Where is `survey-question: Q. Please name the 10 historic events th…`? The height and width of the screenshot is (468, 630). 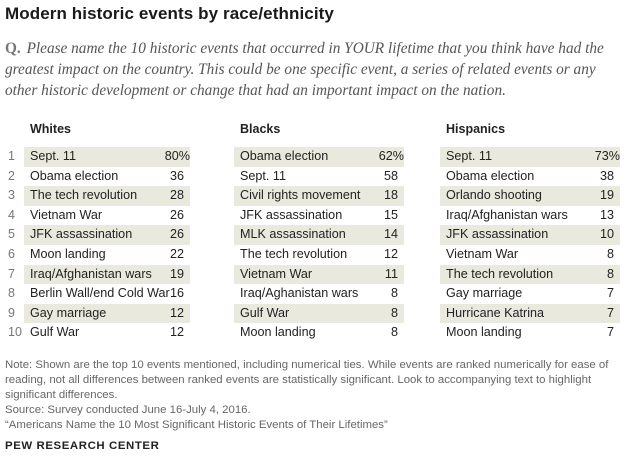 survey-question: Q. Please name the 10 historic events th… is located at coordinates (315, 69).